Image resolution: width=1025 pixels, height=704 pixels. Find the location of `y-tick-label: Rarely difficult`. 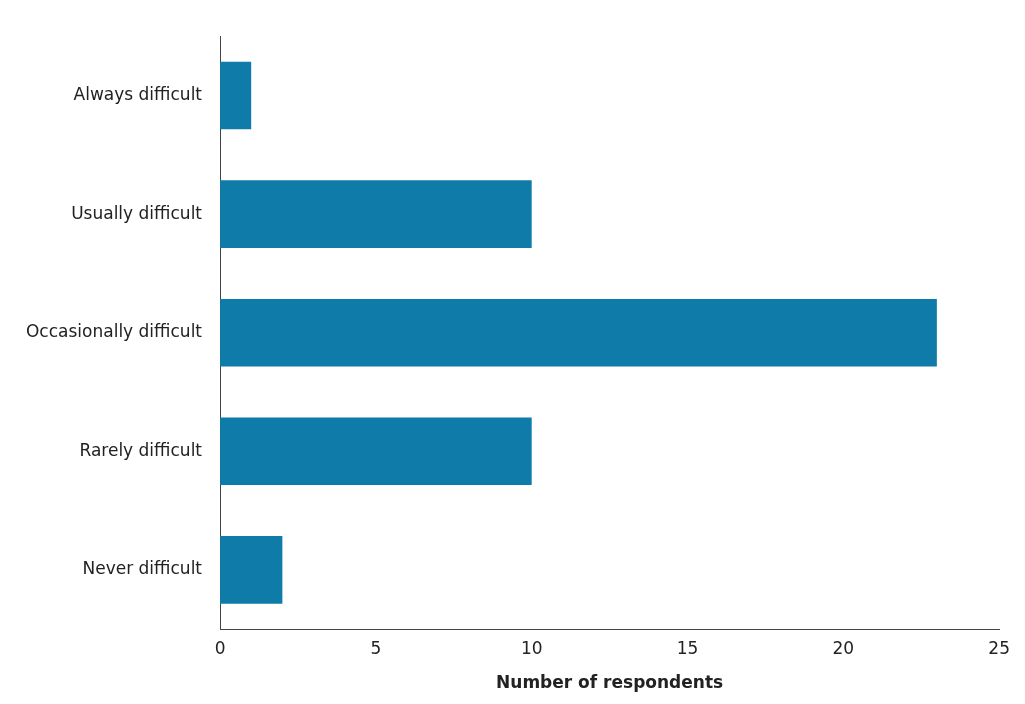

y-tick-label: Rarely difficult is located at coordinates (141, 449).